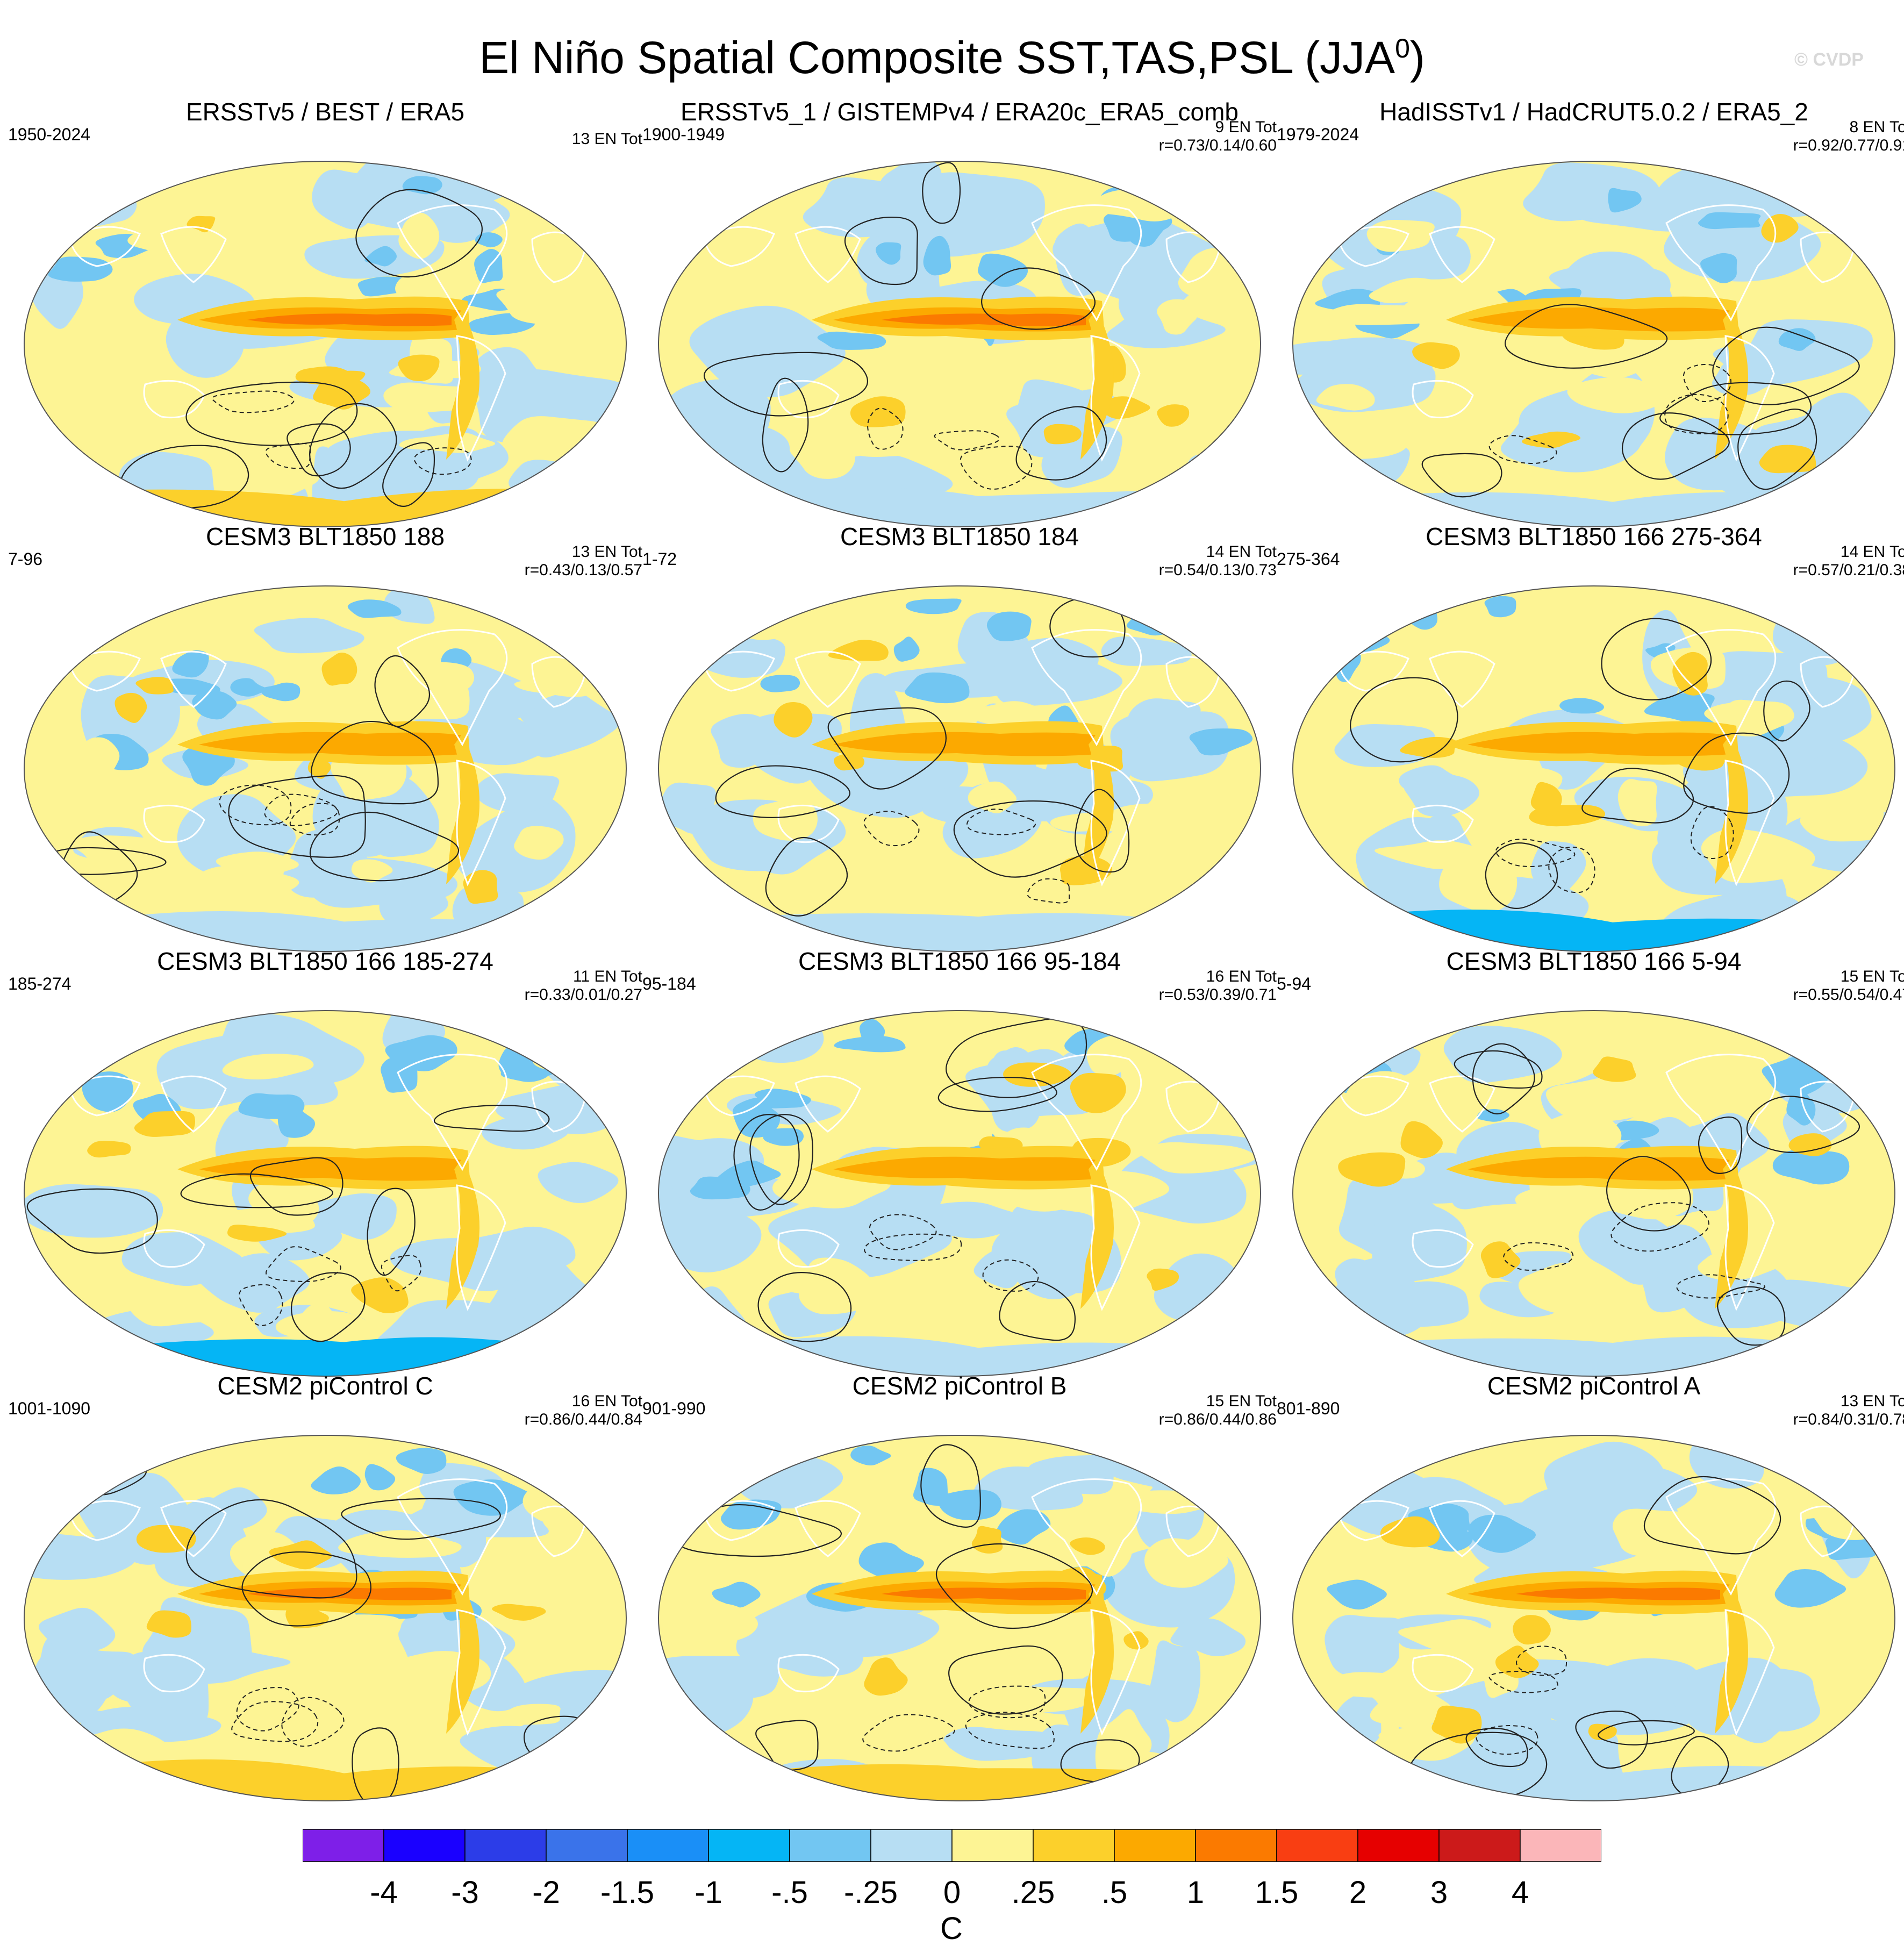 The width and height of the screenshot is (1904, 1946). Describe the element at coordinates (1308, 559) in the screenshot. I see `panel-year-range: 275-364` at that location.